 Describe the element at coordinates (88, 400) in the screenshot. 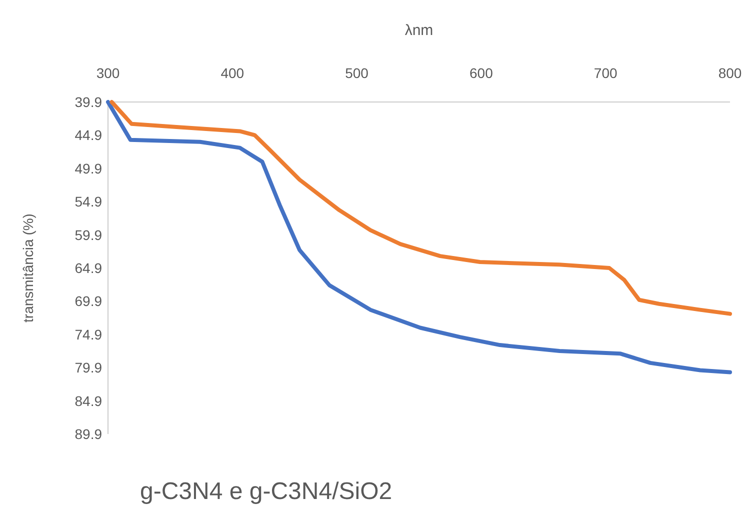

I see `y-tick-label: 84.9` at that location.